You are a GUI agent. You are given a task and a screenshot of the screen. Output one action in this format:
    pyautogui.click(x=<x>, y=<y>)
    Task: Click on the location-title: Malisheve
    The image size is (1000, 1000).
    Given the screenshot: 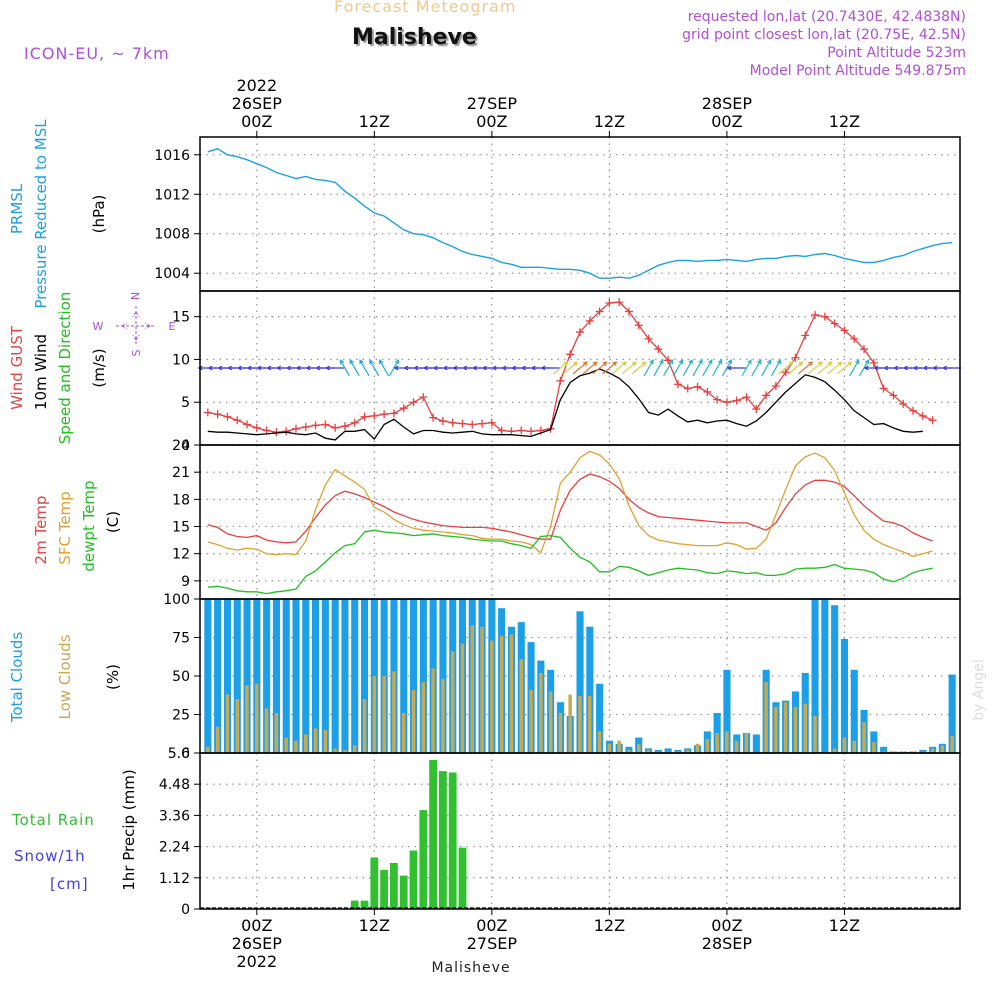 What is the action you would take?
    pyautogui.click(x=414, y=37)
    